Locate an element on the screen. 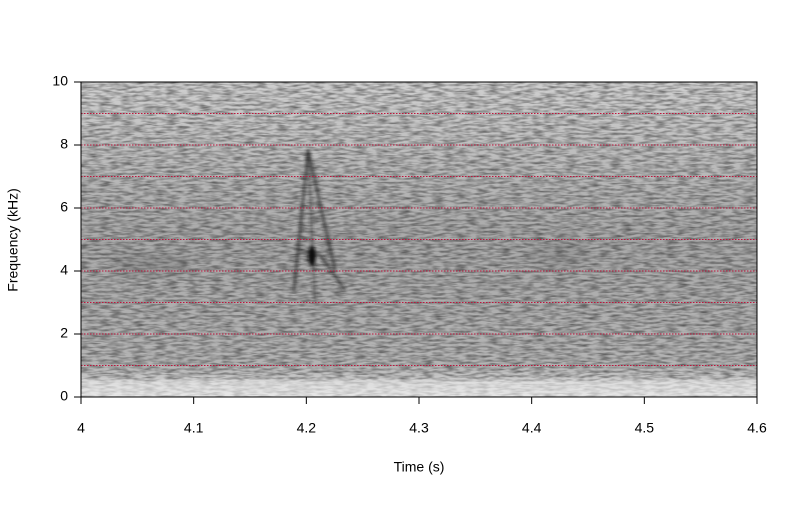 The height and width of the screenshot is (505, 800). y-tick-label: 8 is located at coordinates (64, 144).